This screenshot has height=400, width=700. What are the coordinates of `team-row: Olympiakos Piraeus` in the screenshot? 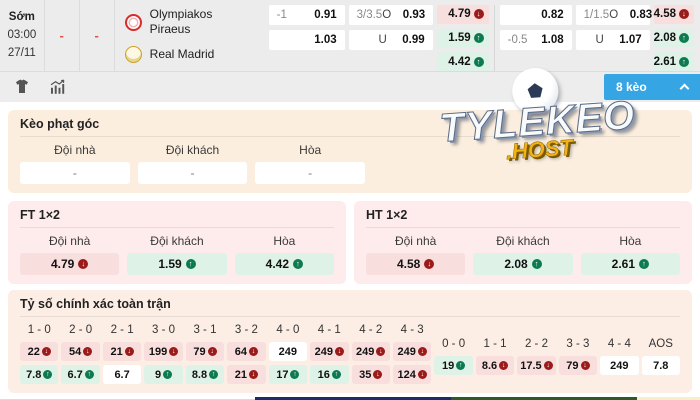 It's located at (191, 22).